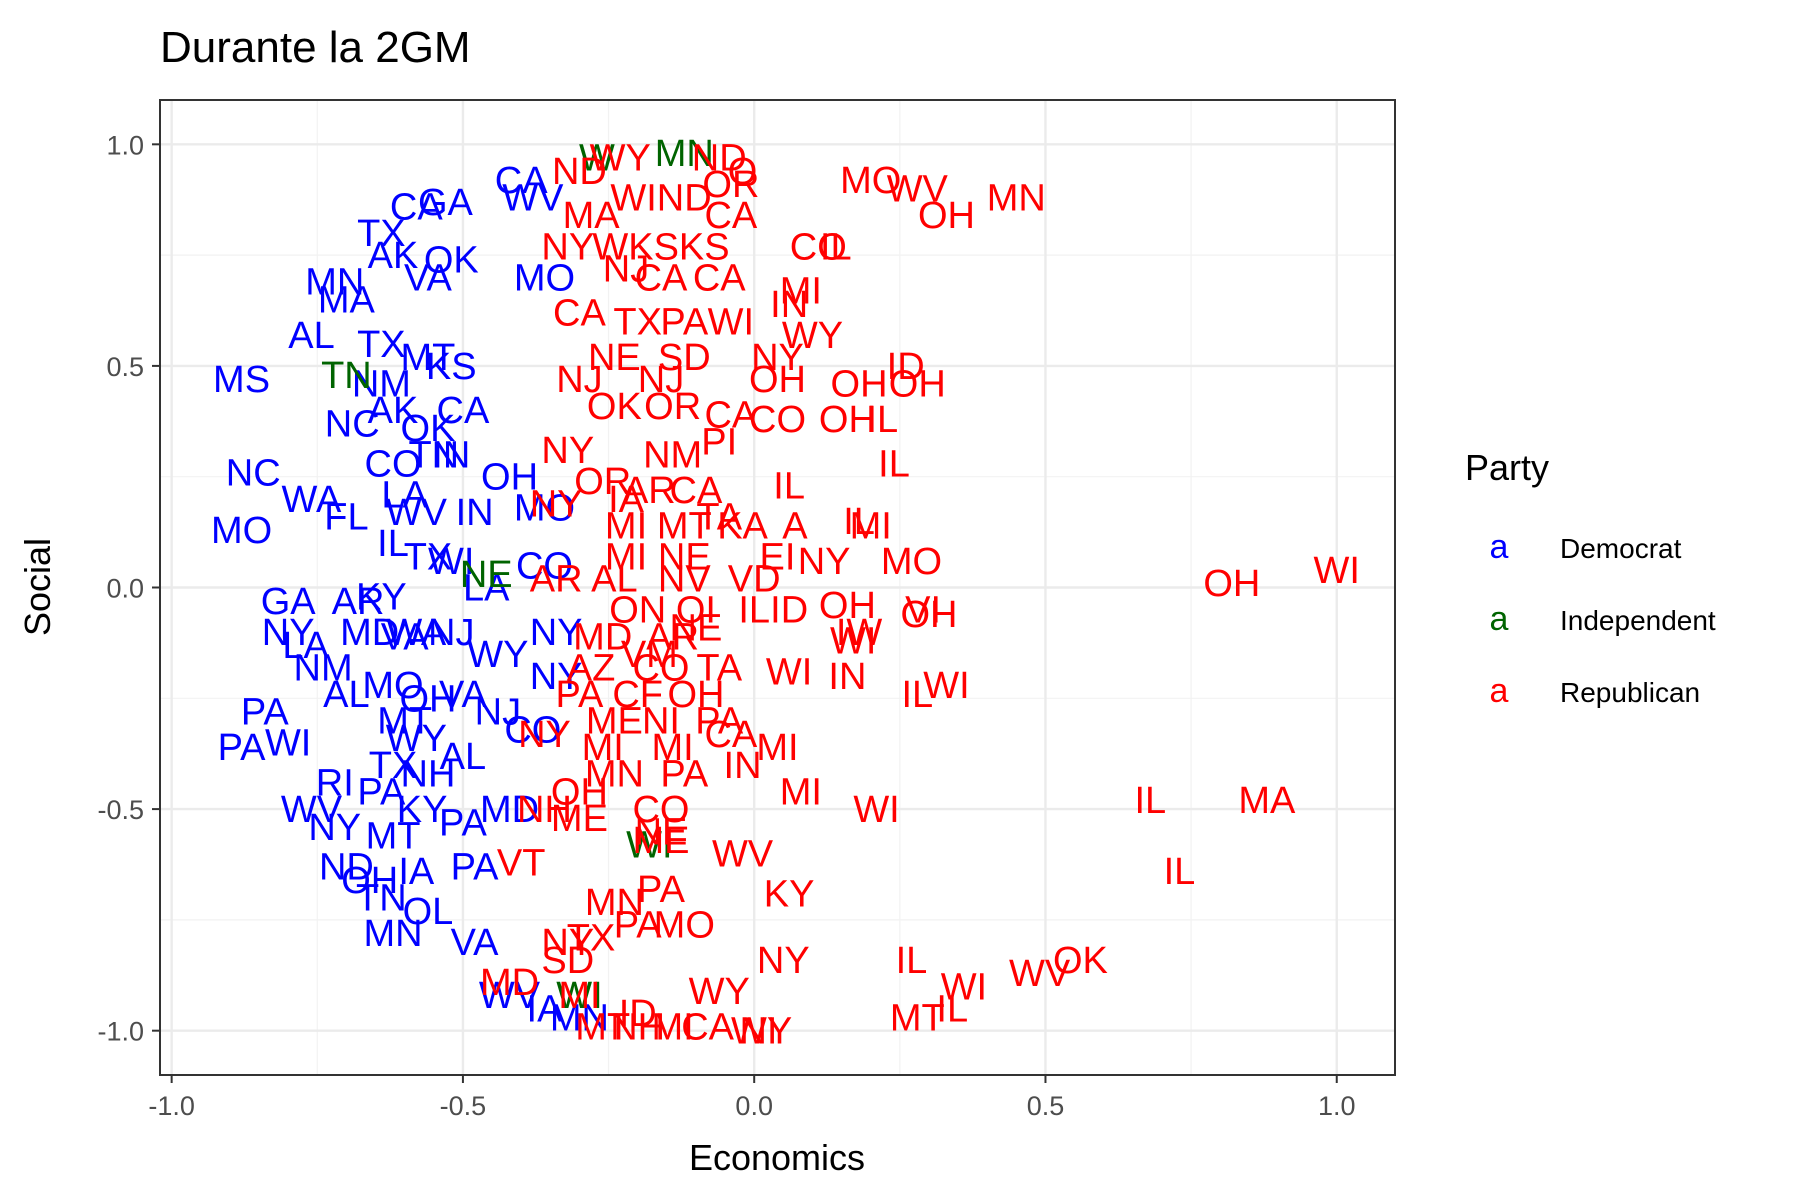  Describe the element at coordinates (660, 247) in the screenshot. I see `data-point: WKSKS` at that location.